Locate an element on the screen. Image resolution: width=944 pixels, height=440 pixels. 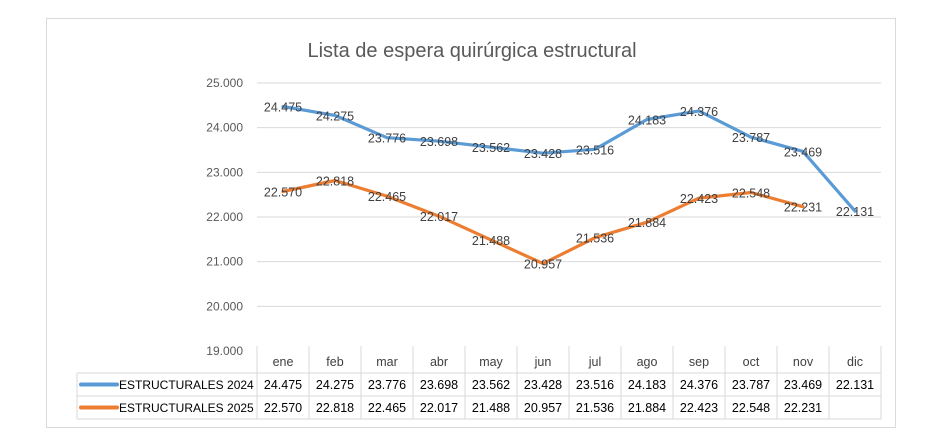
table-cell-value: 24.275 is located at coordinates (335, 385).